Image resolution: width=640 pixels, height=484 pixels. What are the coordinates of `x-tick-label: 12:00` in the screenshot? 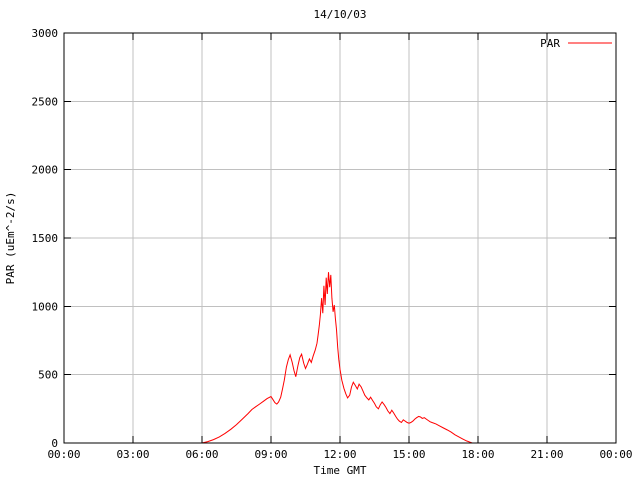 It's located at (339, 454).